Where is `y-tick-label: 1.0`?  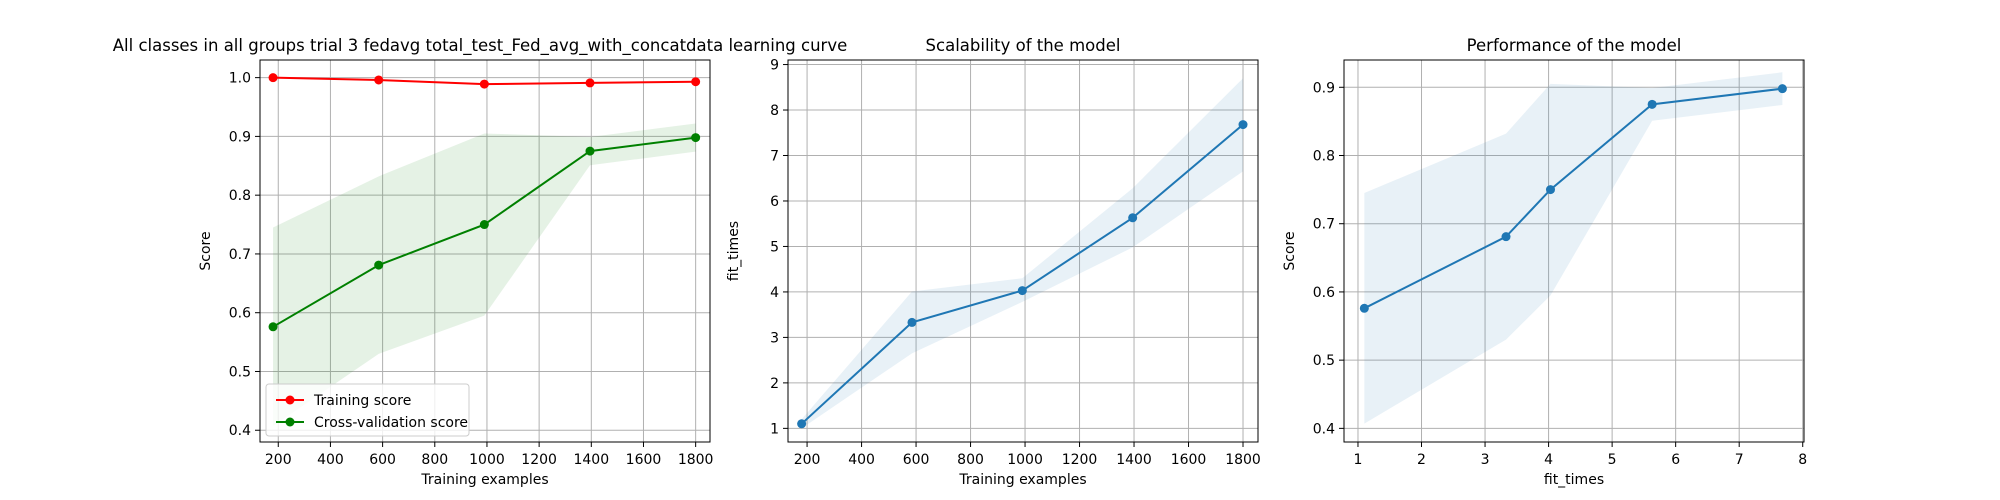 y-tick-label: 1.0 is located at coordinates (240, 79).